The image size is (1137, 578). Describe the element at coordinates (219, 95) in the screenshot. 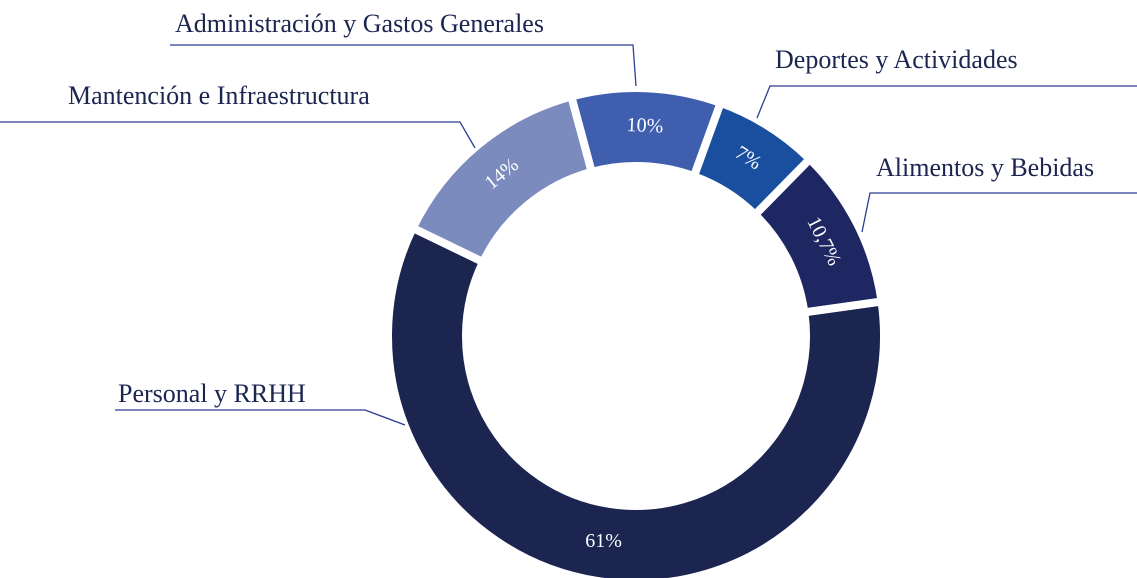

I see `category-label: Mantención e Infraestructura` at that location.